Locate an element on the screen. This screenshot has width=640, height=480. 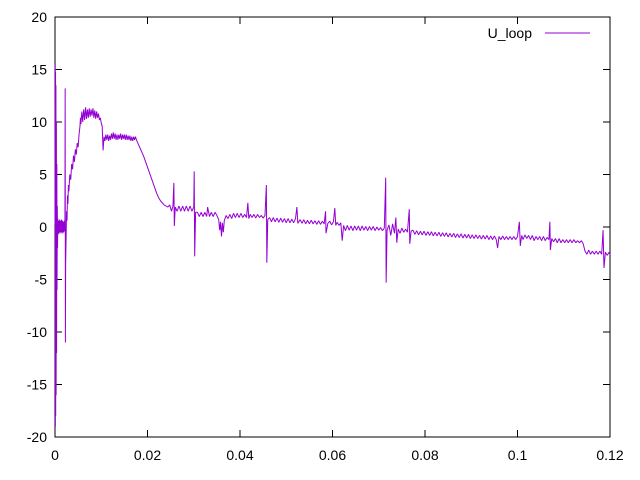
x-tick-label: 0.08 is located at coordinates (424, 455).